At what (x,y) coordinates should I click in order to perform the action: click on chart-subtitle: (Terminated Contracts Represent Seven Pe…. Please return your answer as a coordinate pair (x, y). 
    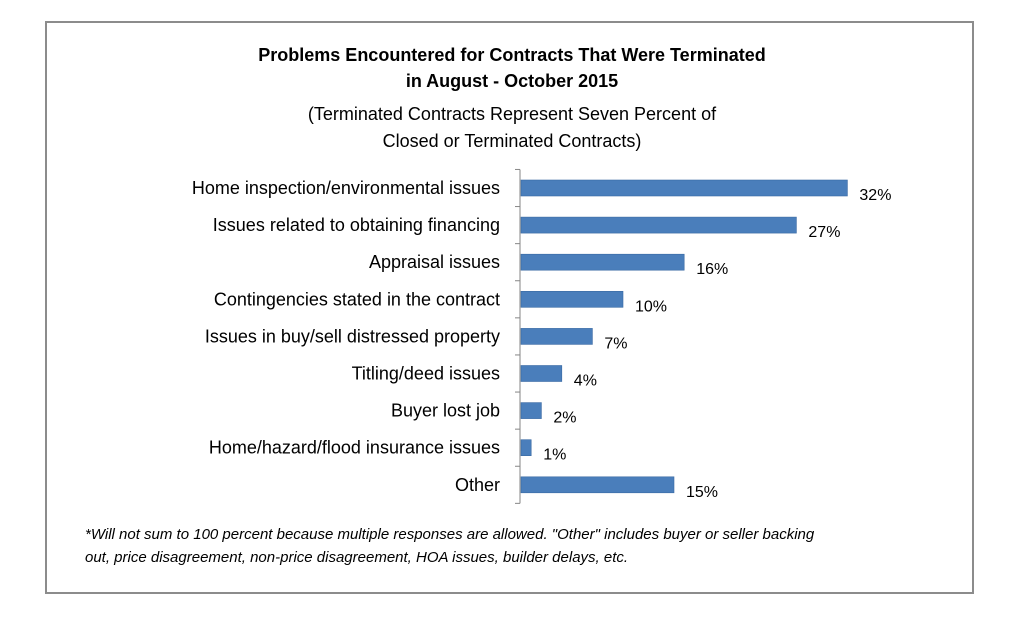
    Looking at the image, I should click on (512, 114).